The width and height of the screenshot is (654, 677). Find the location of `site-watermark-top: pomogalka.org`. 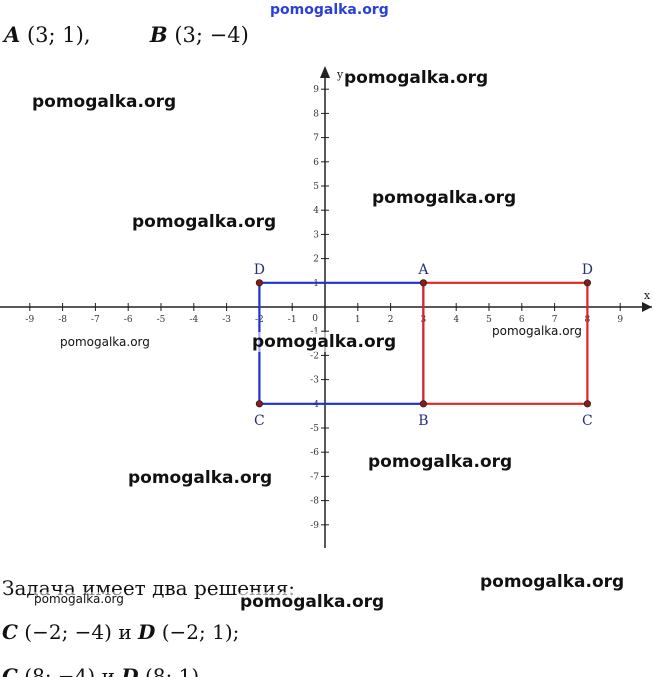

site-watermark-top: pomogalka.org is located at coordinates (329, 10).